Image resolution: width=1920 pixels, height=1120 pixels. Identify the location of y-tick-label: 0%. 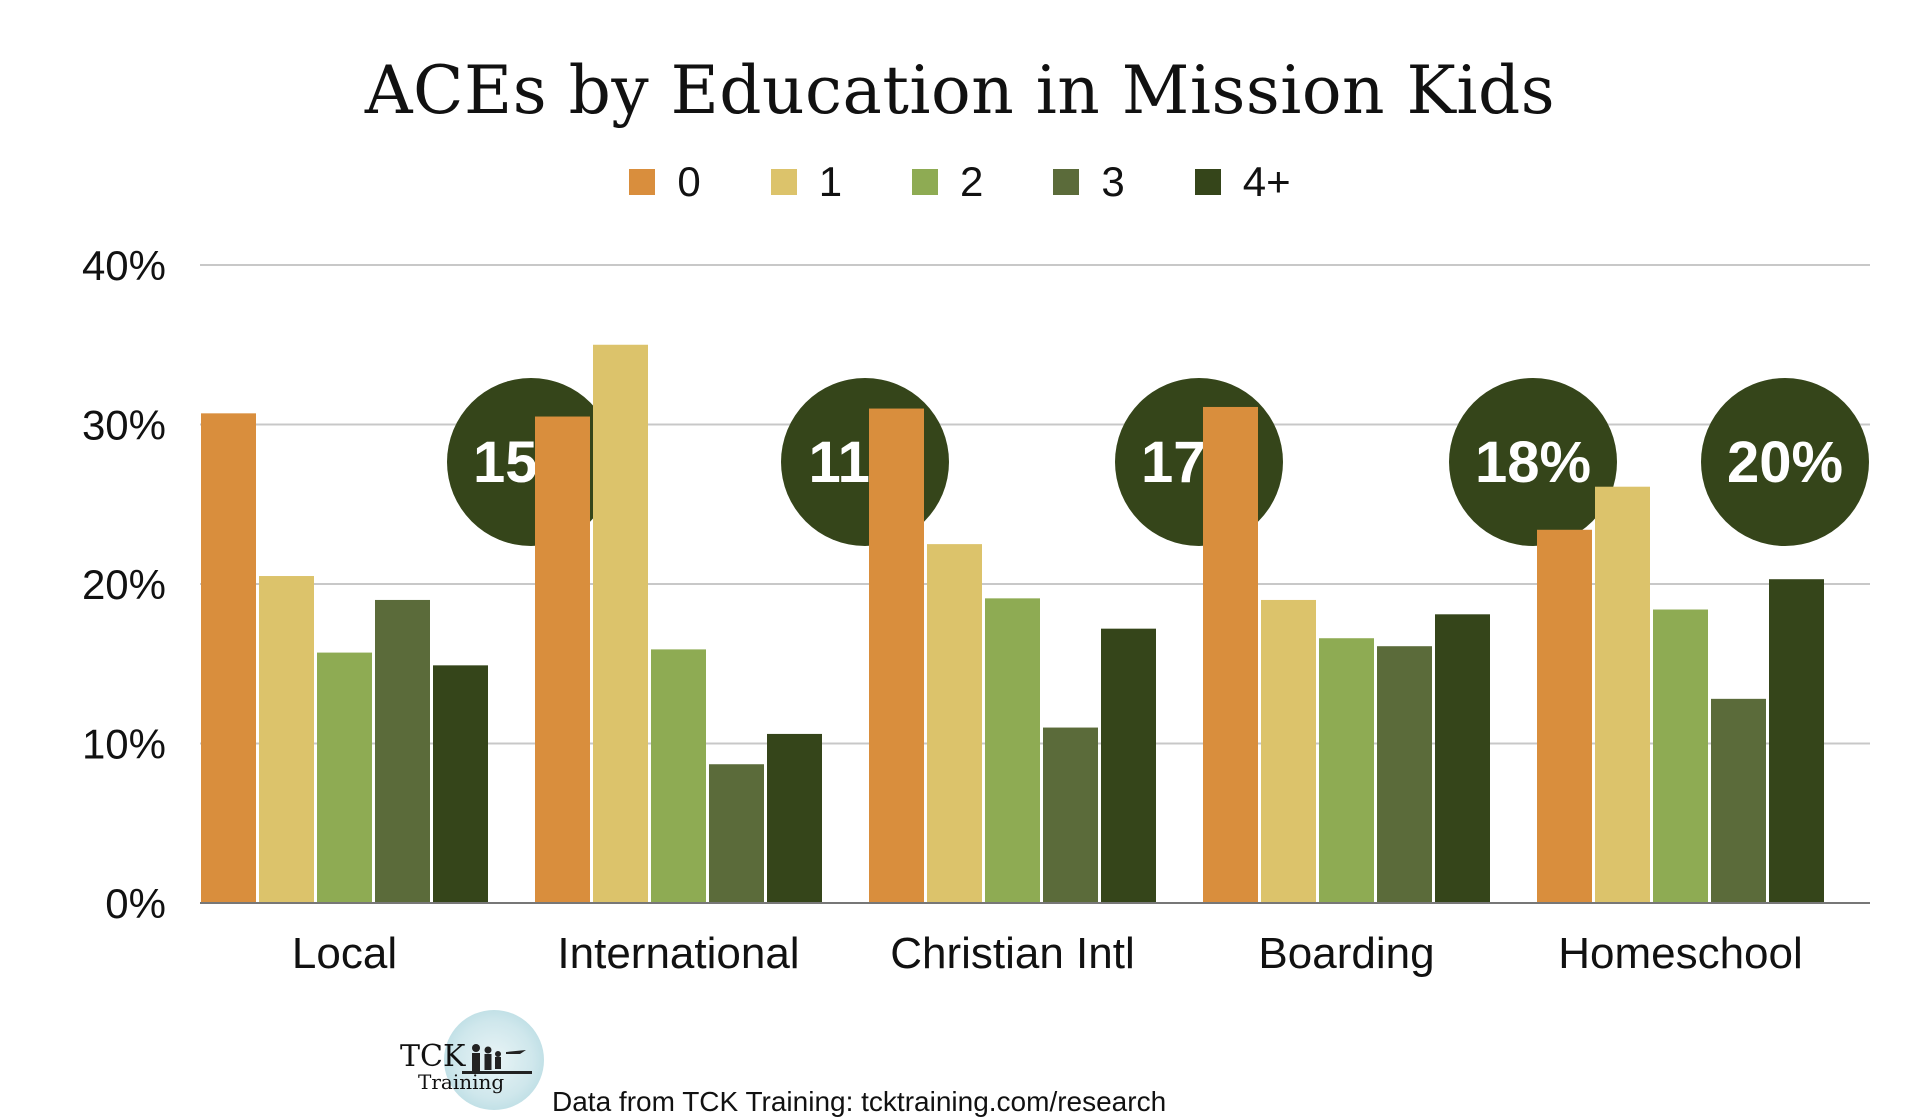
(135, 903).